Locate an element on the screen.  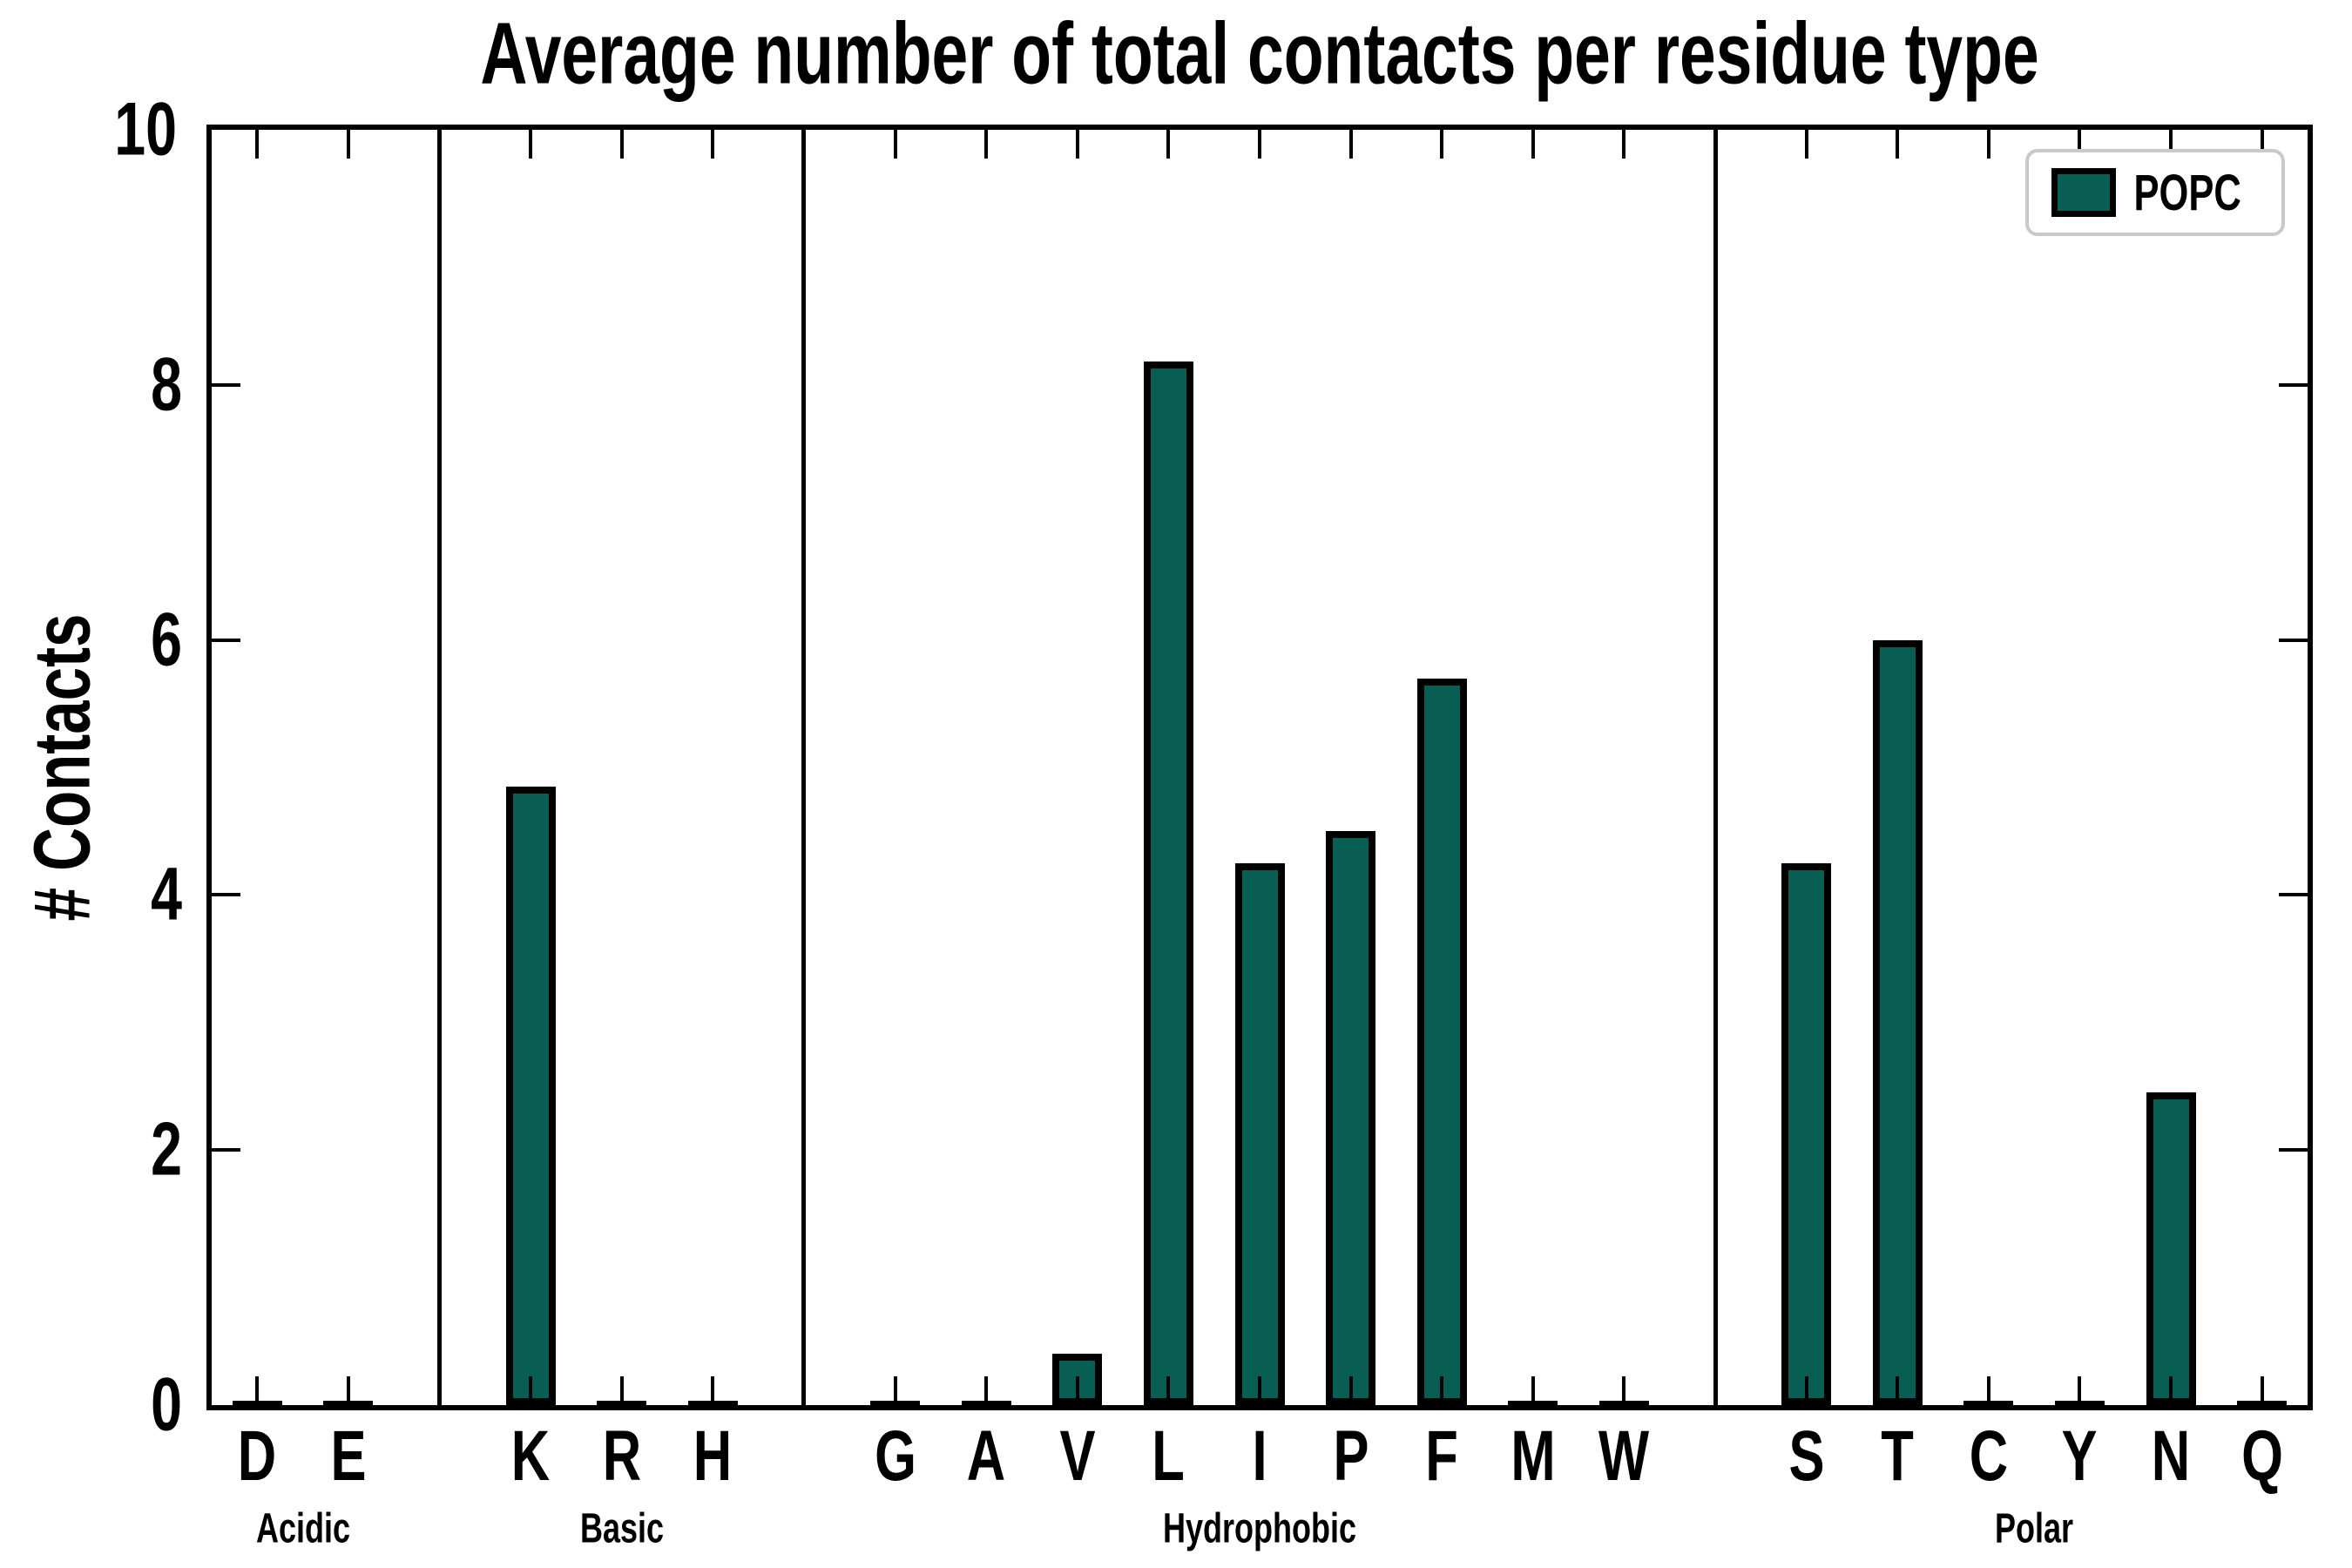
x-tick-label-A: A is located at coordinates (986, 1456).